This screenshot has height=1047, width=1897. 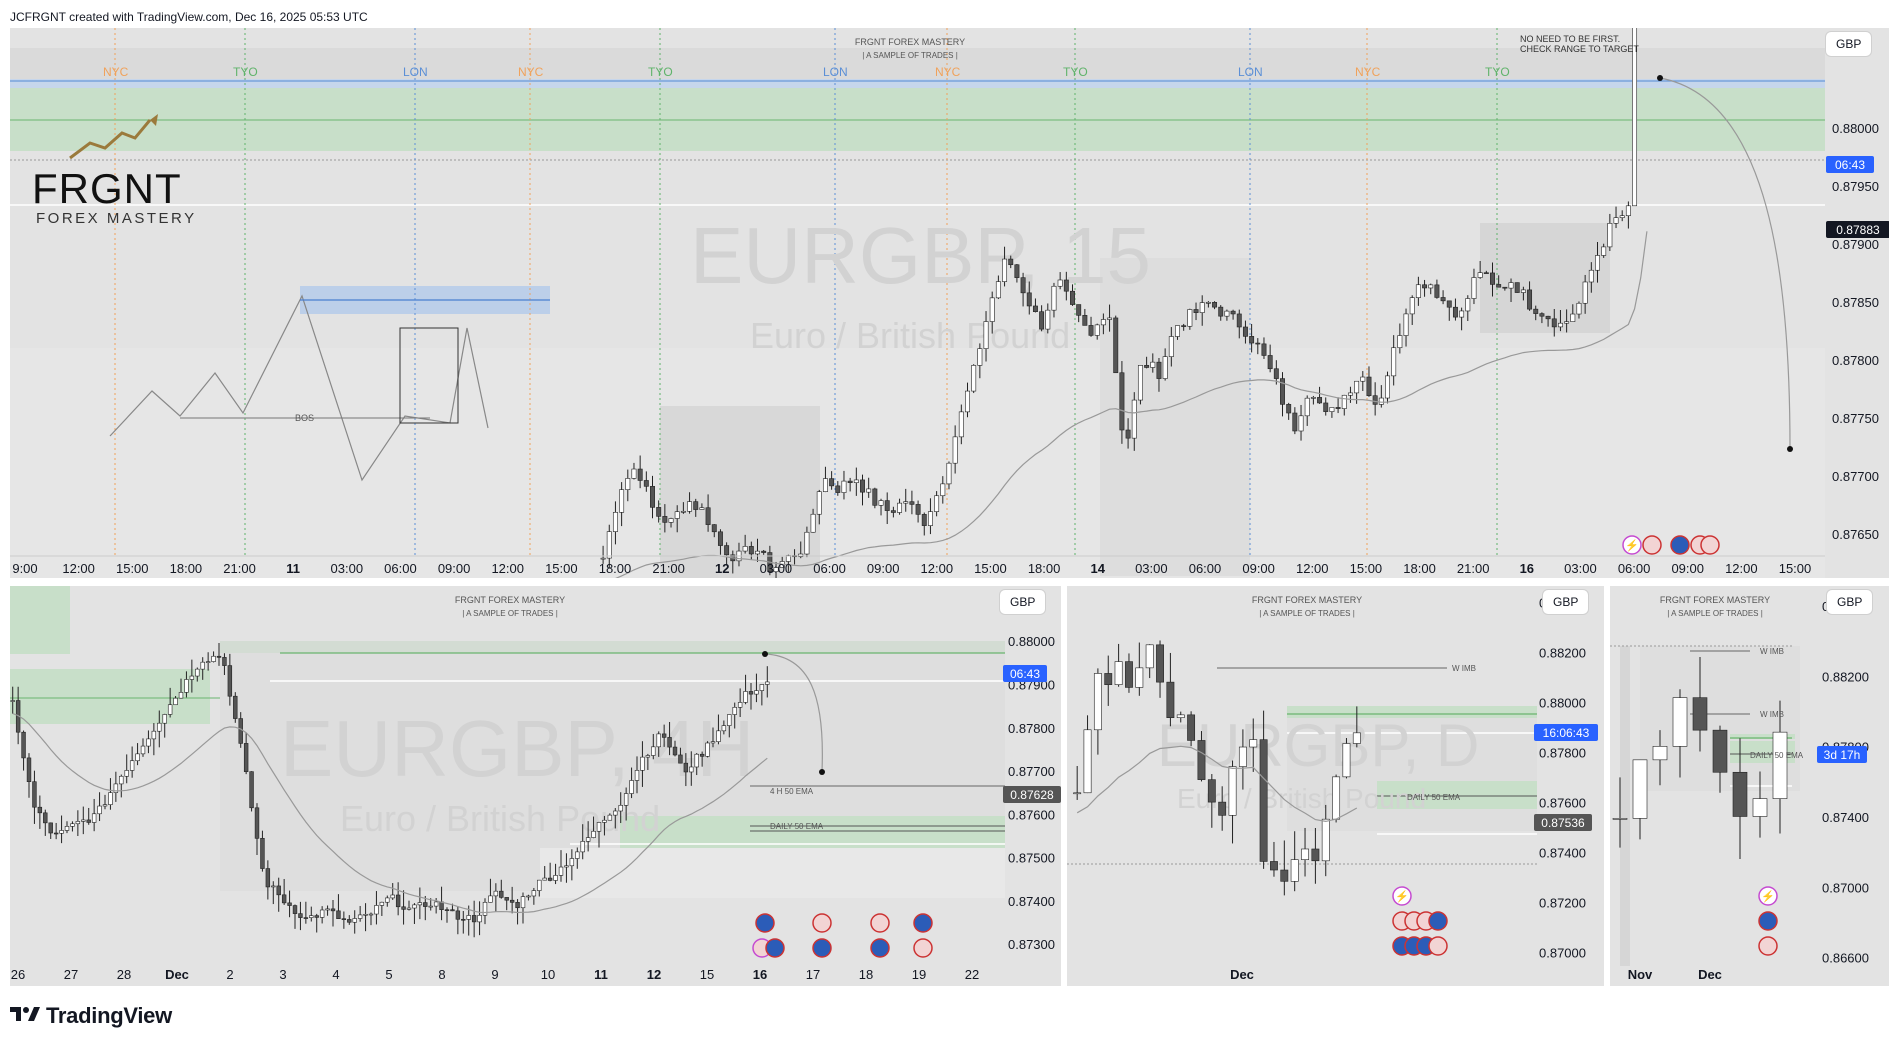 I want to click on y-tick-label: 0.87300, so click(x=1031, y=944).